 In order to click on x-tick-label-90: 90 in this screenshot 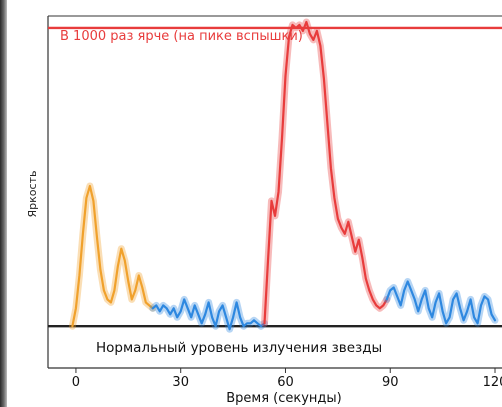, I will do `click(390, 382)`.